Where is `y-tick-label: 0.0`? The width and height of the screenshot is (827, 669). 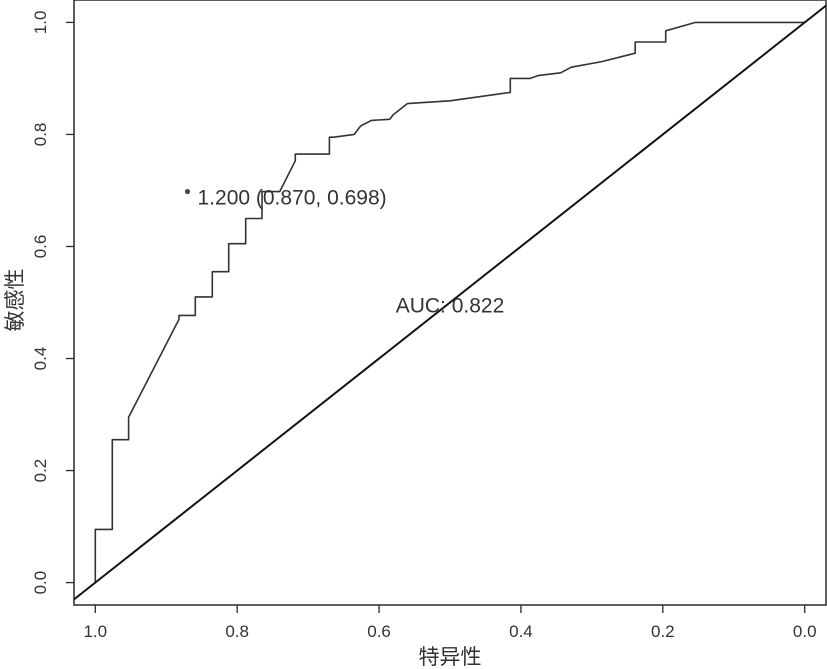
y-tick-label: 0.0 is located at coordinates (40, 583).